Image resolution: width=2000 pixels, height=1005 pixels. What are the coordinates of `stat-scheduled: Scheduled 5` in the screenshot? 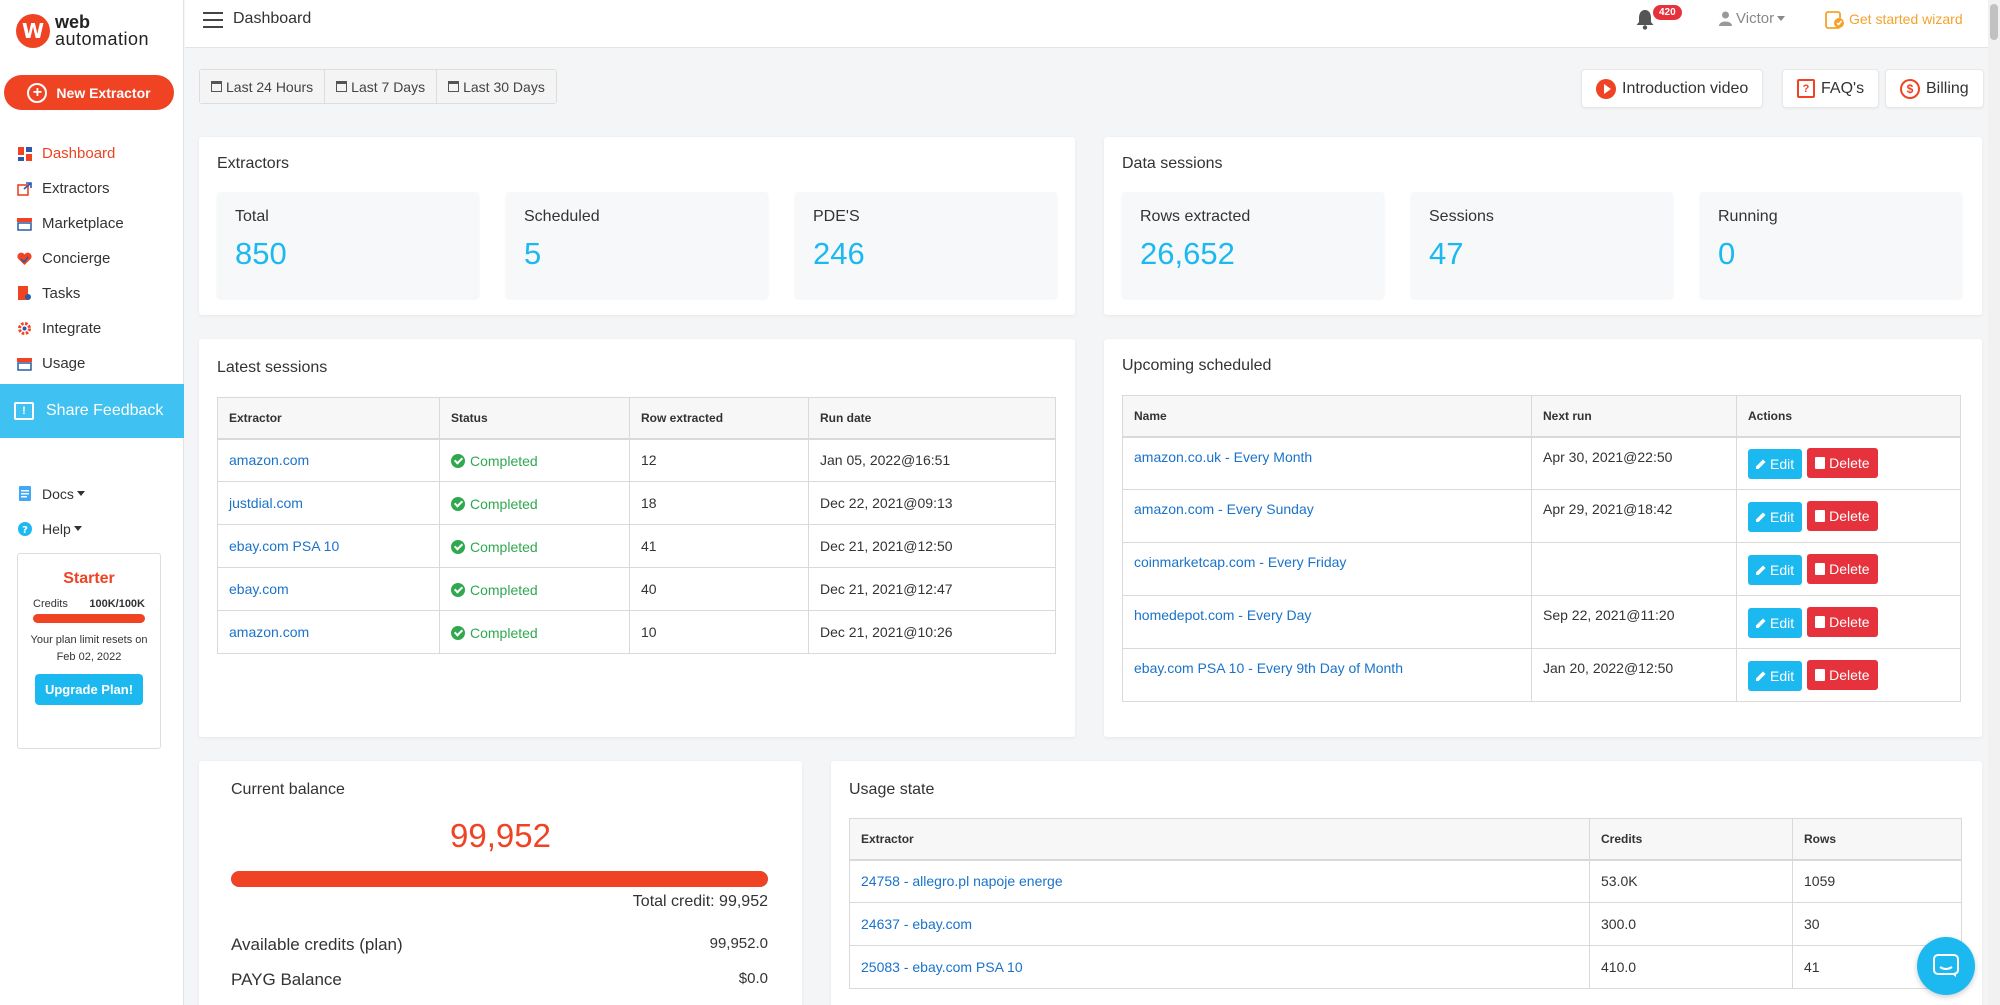 It's located at (637, 245).